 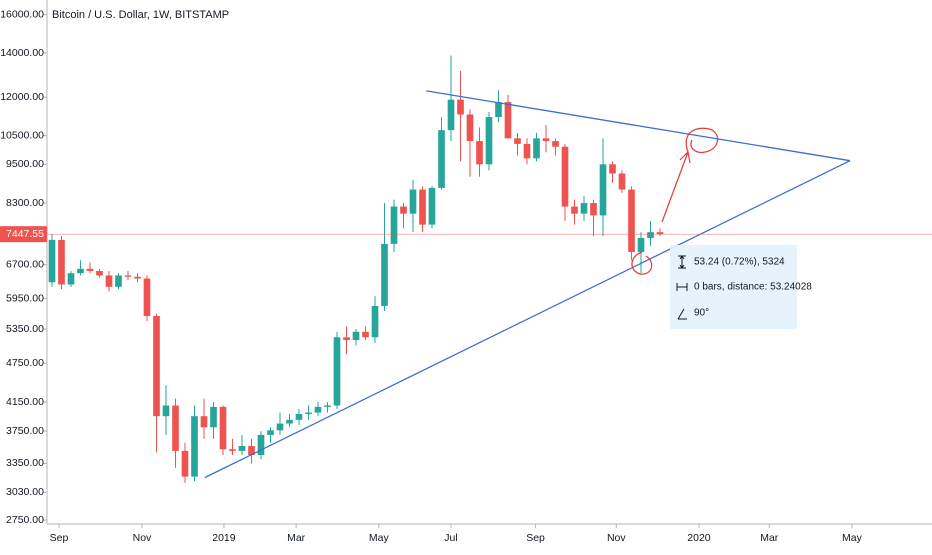 I want to click on freehand-arrow, so click(x=676, y=186).